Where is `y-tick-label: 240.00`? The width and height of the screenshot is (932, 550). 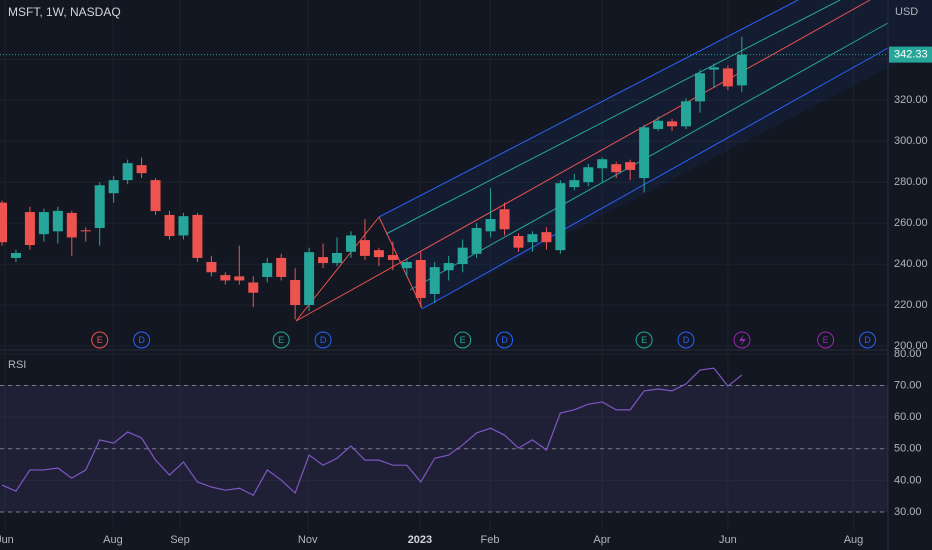 y-tick-label: 240.00 is located at coordinates (911, 264).